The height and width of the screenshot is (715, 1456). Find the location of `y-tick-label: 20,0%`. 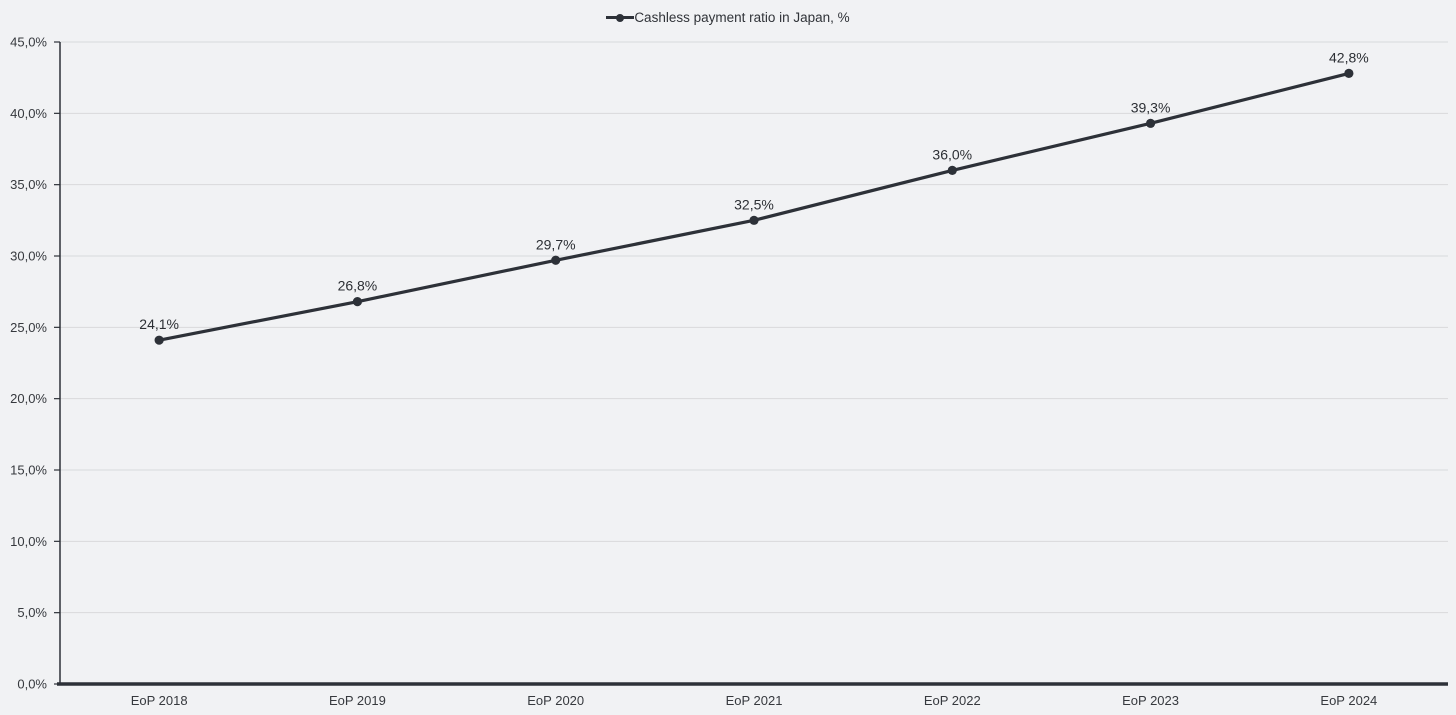

y-tick-label: 20,0% is located at coordinates (28, 398).